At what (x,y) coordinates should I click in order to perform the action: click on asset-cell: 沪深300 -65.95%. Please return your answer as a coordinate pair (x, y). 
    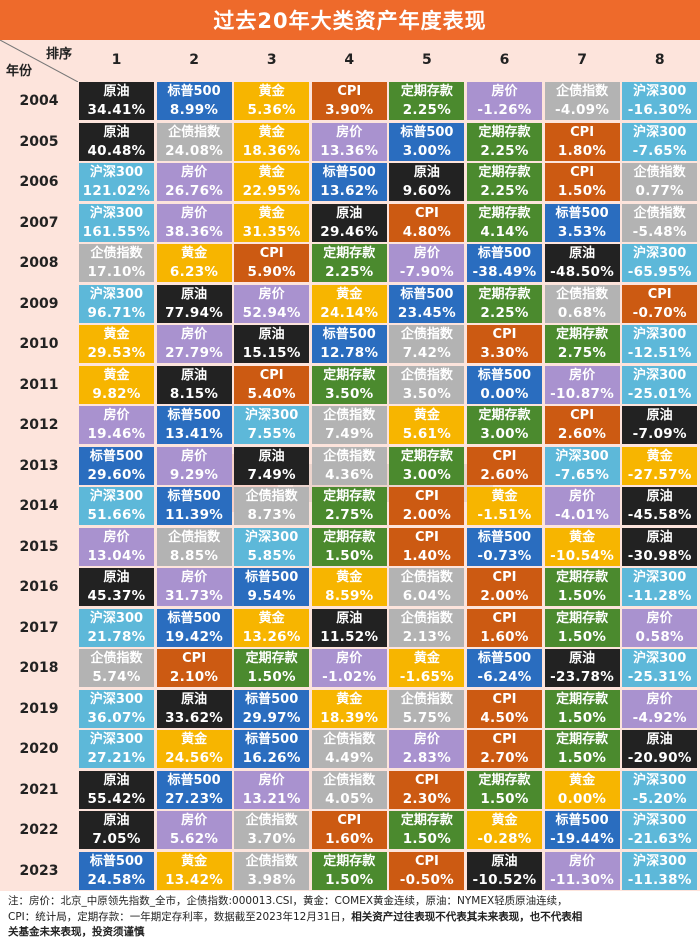
    Looking at the image, I should click on (660, 263).